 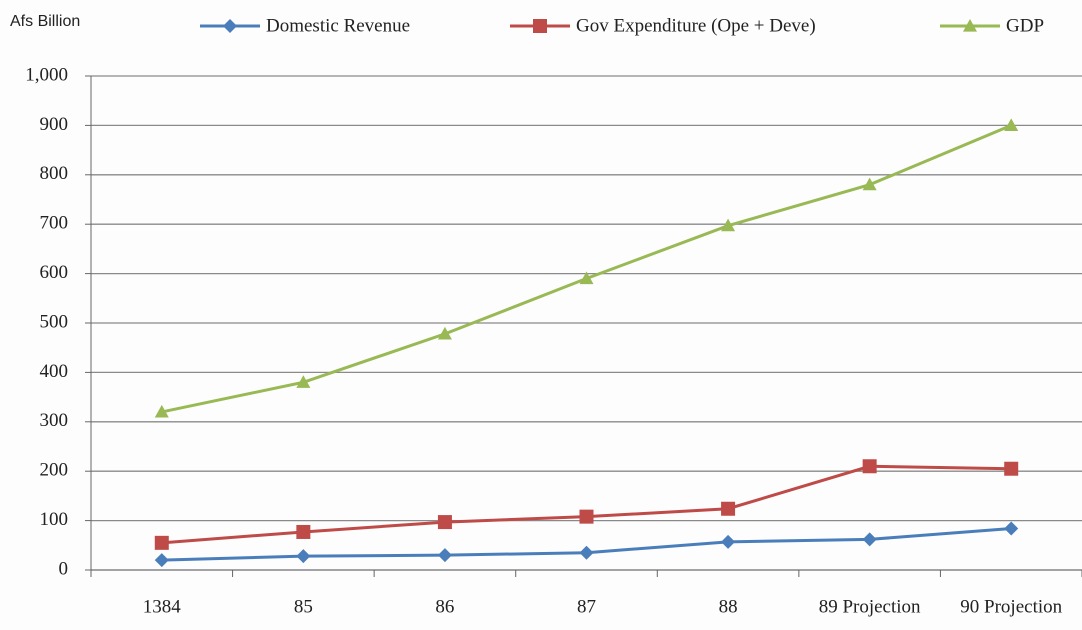 I want to click on x-tick-label: 90 Projection, so click(x=1011, y=606).